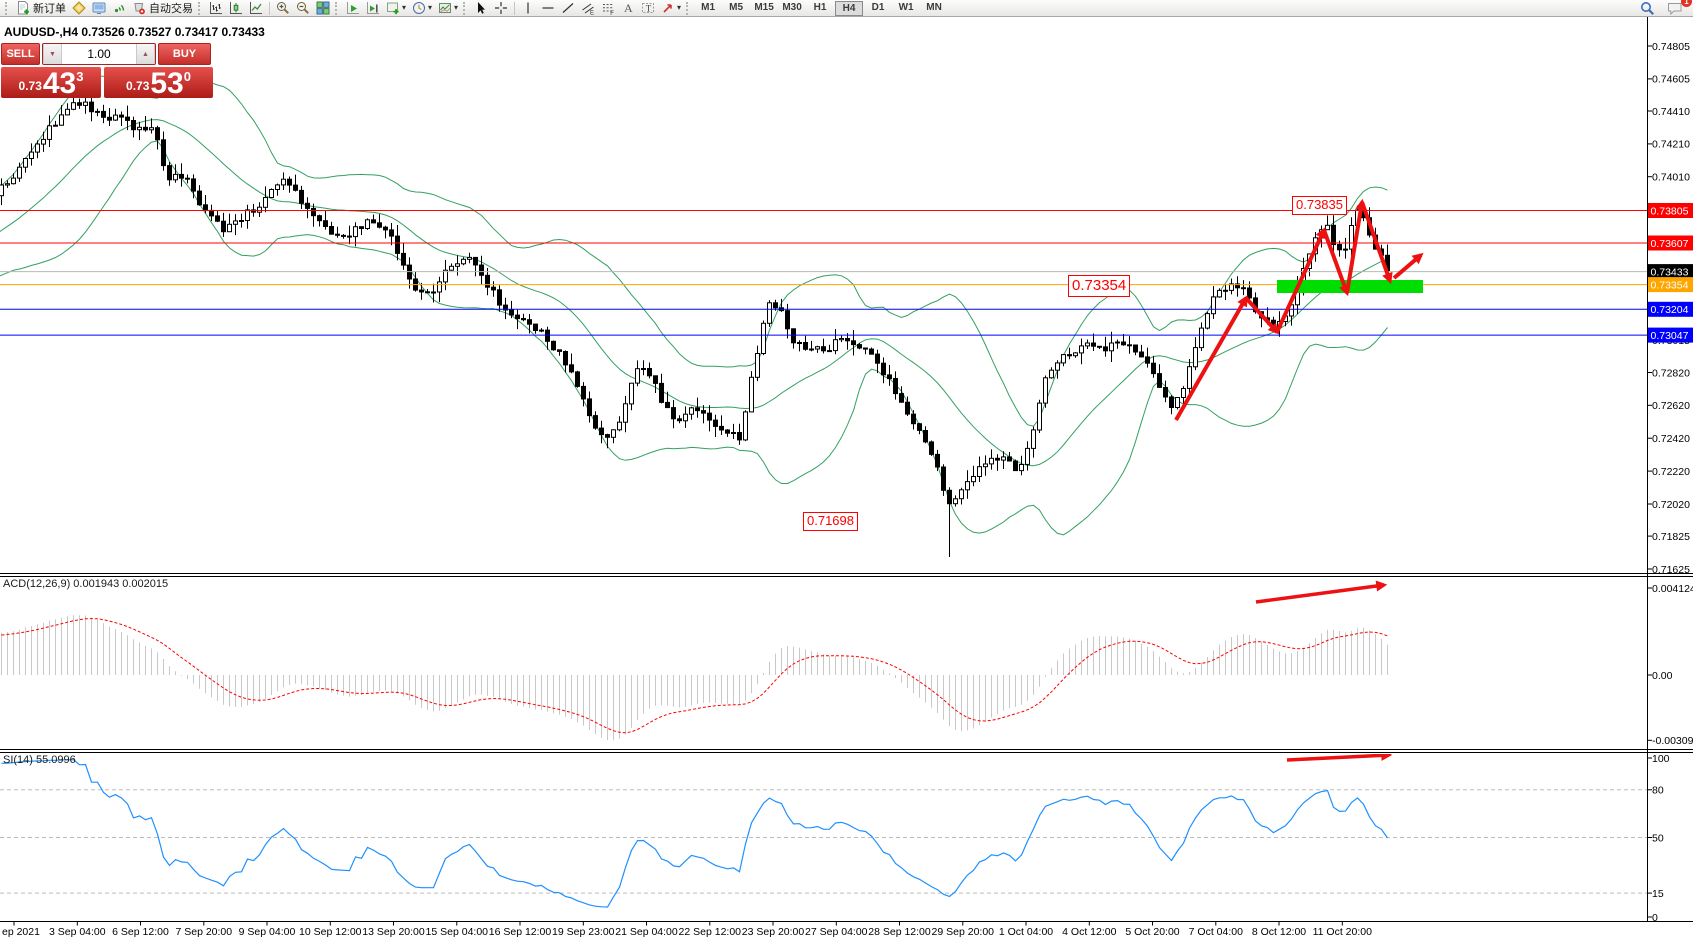 Image resolution: width=1693 pixels, height=941 pixels. Describe the element at coordinates (878, 7) in the screenshot. I see `tf-button-D1: D1` at that location.